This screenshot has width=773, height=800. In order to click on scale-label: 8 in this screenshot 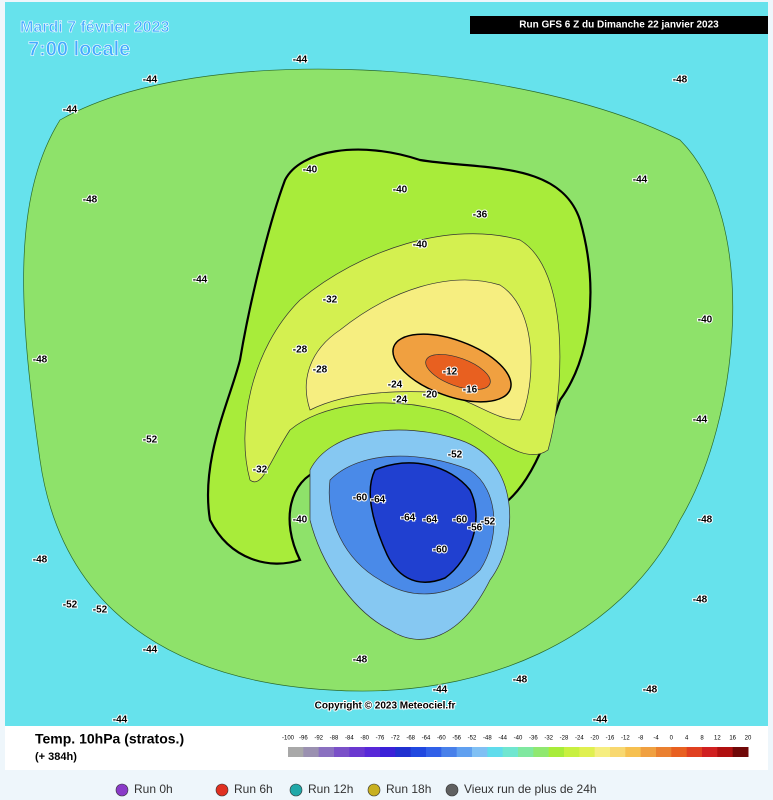, I will do `click(702, 739)`.